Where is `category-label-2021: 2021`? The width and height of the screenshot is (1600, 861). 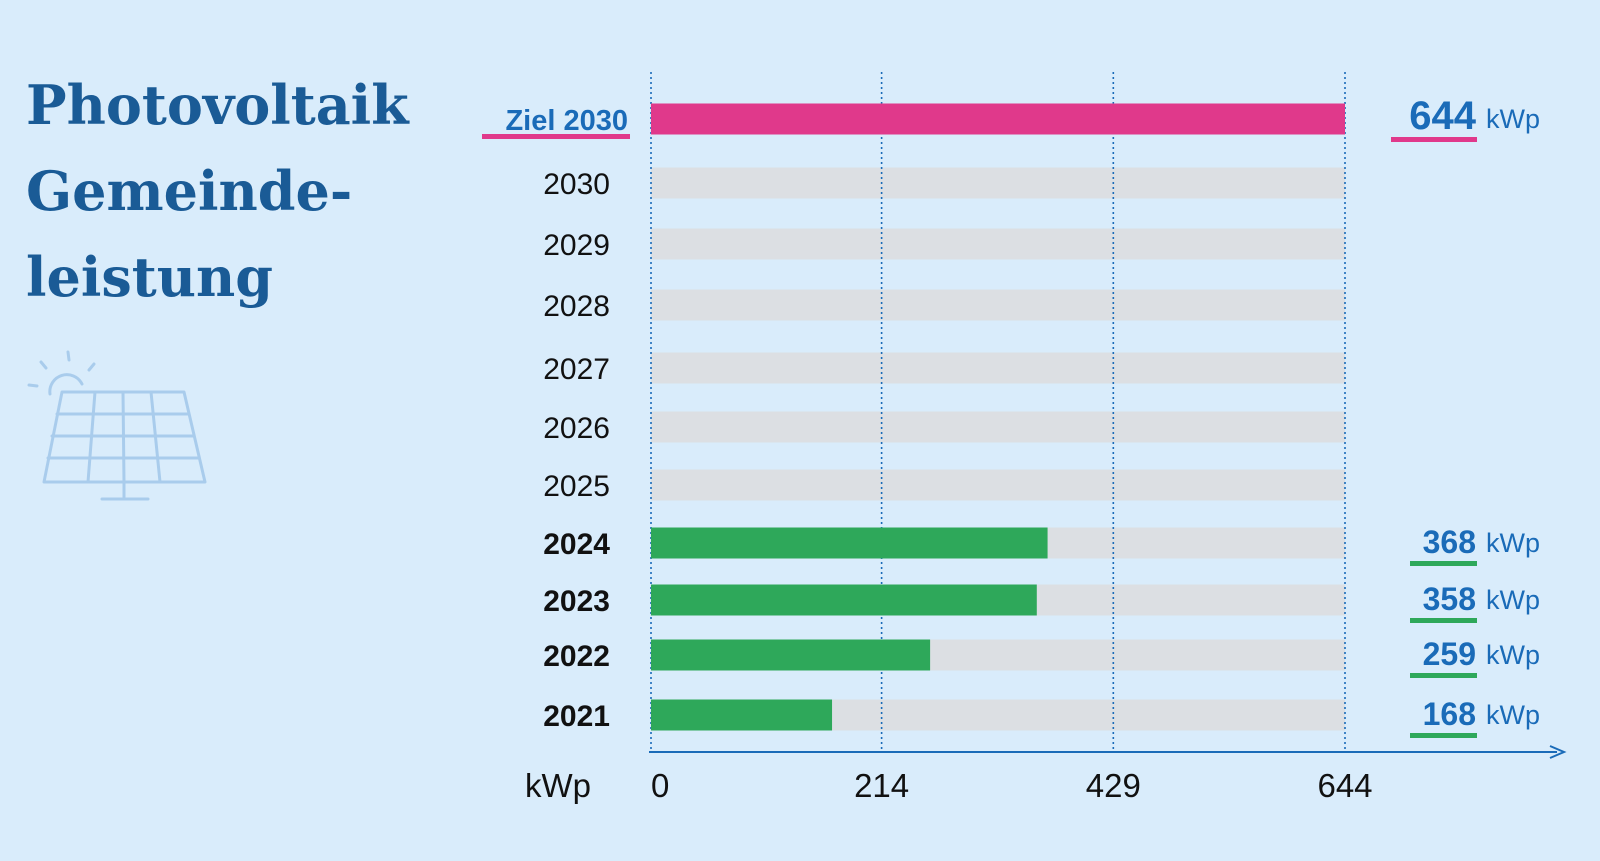
category-label-2021: 2021 is located at coordinates (576, 716).